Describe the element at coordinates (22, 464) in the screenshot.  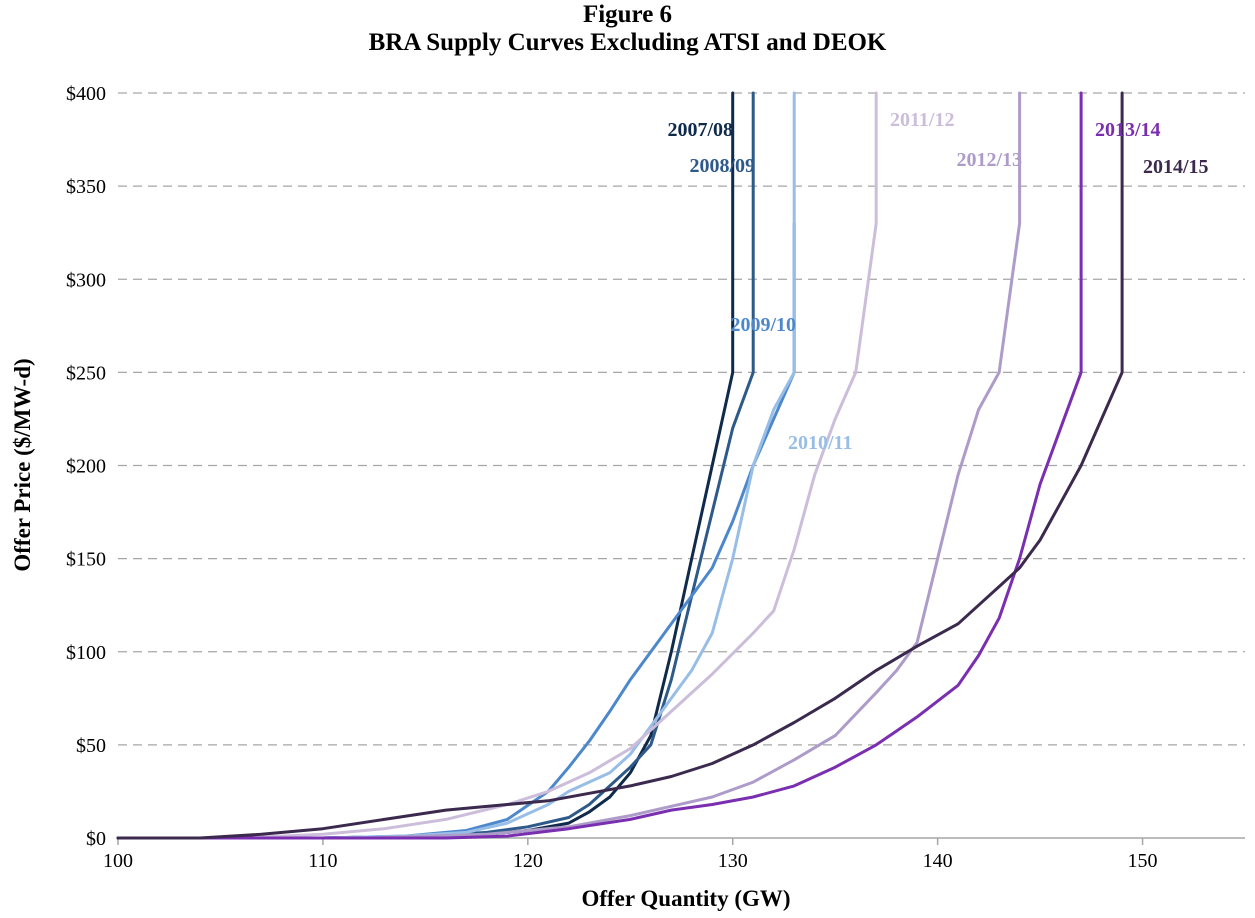
I see `y-axis-title: Offer Price ($/MW-d)` at that location.